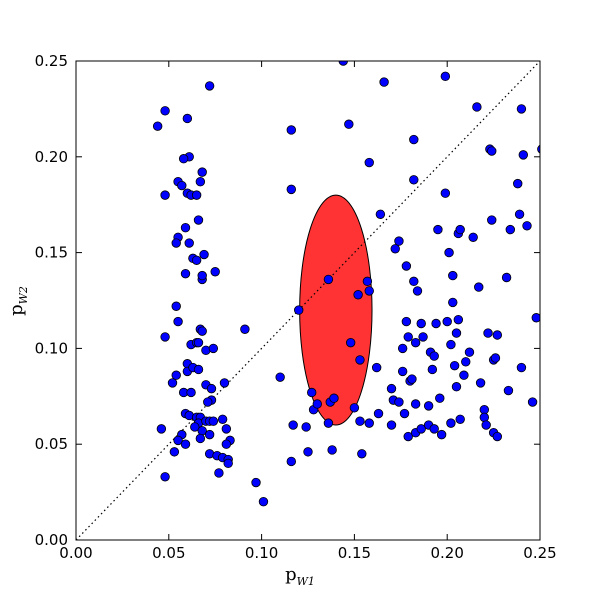  I want to click on x-tick-label: 0.25, so click(539, 553).